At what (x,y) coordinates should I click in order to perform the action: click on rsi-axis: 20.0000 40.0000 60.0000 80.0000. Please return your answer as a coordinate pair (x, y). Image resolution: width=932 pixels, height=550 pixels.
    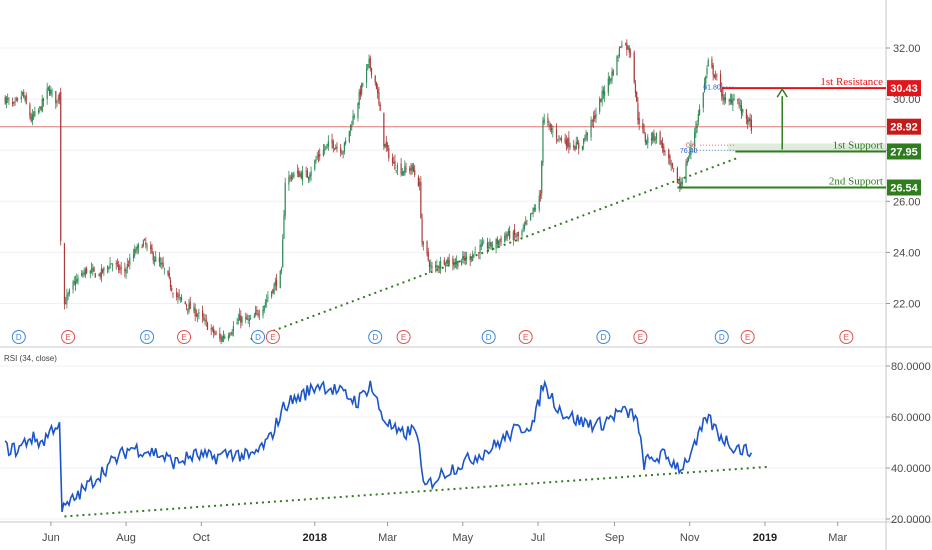
    Looking at the image, I should click on (908, 443).